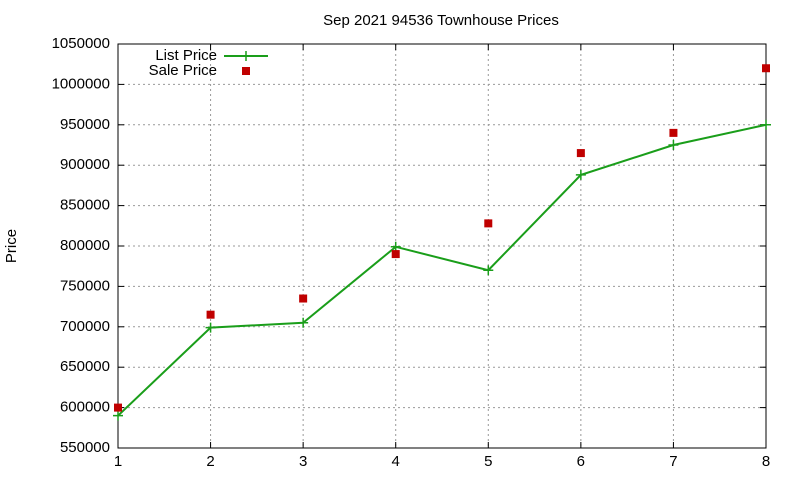 This screenshot has width=800, height=480. I want to click on y-tick-label: 800000, so click(85, 245).